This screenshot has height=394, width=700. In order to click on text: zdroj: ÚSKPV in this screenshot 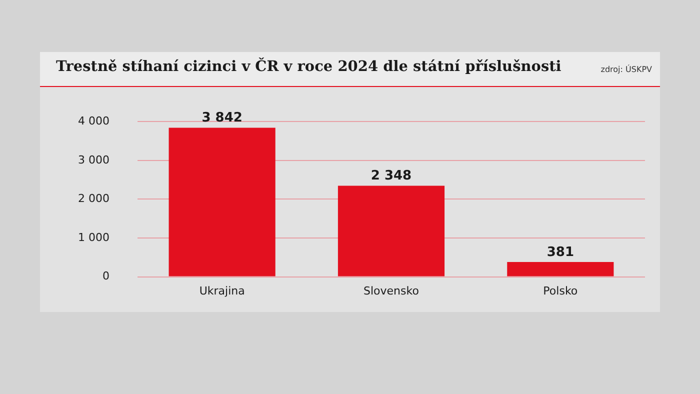, I will do `click(626, 69)`.